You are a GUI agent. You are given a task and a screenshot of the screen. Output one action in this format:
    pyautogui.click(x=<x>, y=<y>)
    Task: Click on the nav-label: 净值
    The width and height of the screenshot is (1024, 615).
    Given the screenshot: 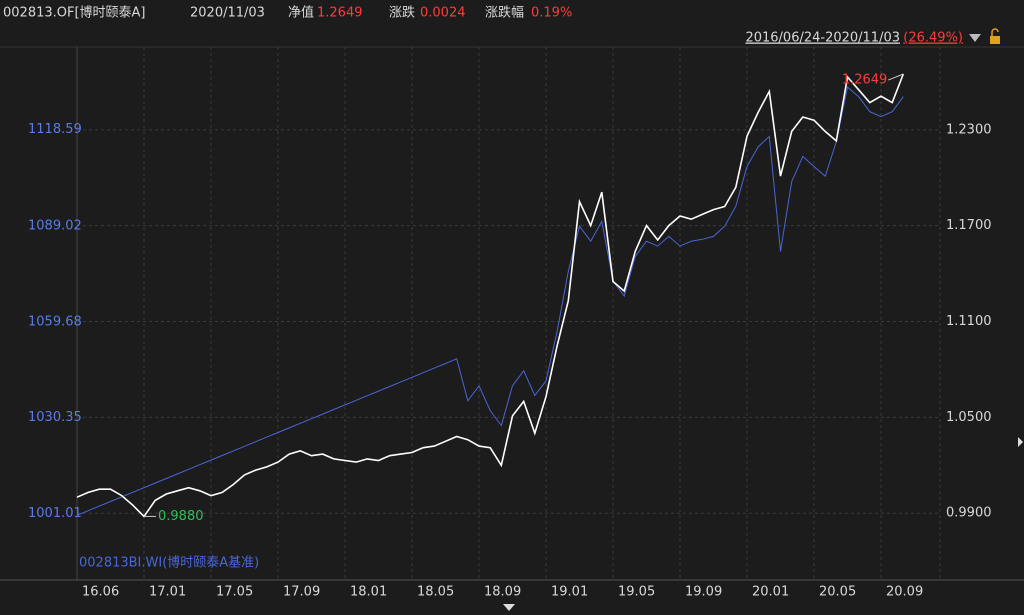 What is the action you would take?
    pyautogui.click(x=301, y=13)
    